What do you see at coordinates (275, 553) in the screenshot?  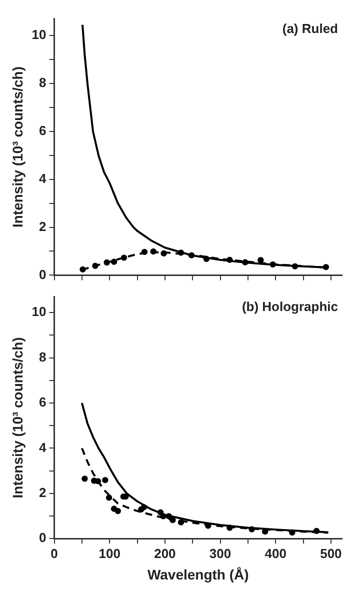 I see `x-tick-label: 400` at bounding box center [275, 553].